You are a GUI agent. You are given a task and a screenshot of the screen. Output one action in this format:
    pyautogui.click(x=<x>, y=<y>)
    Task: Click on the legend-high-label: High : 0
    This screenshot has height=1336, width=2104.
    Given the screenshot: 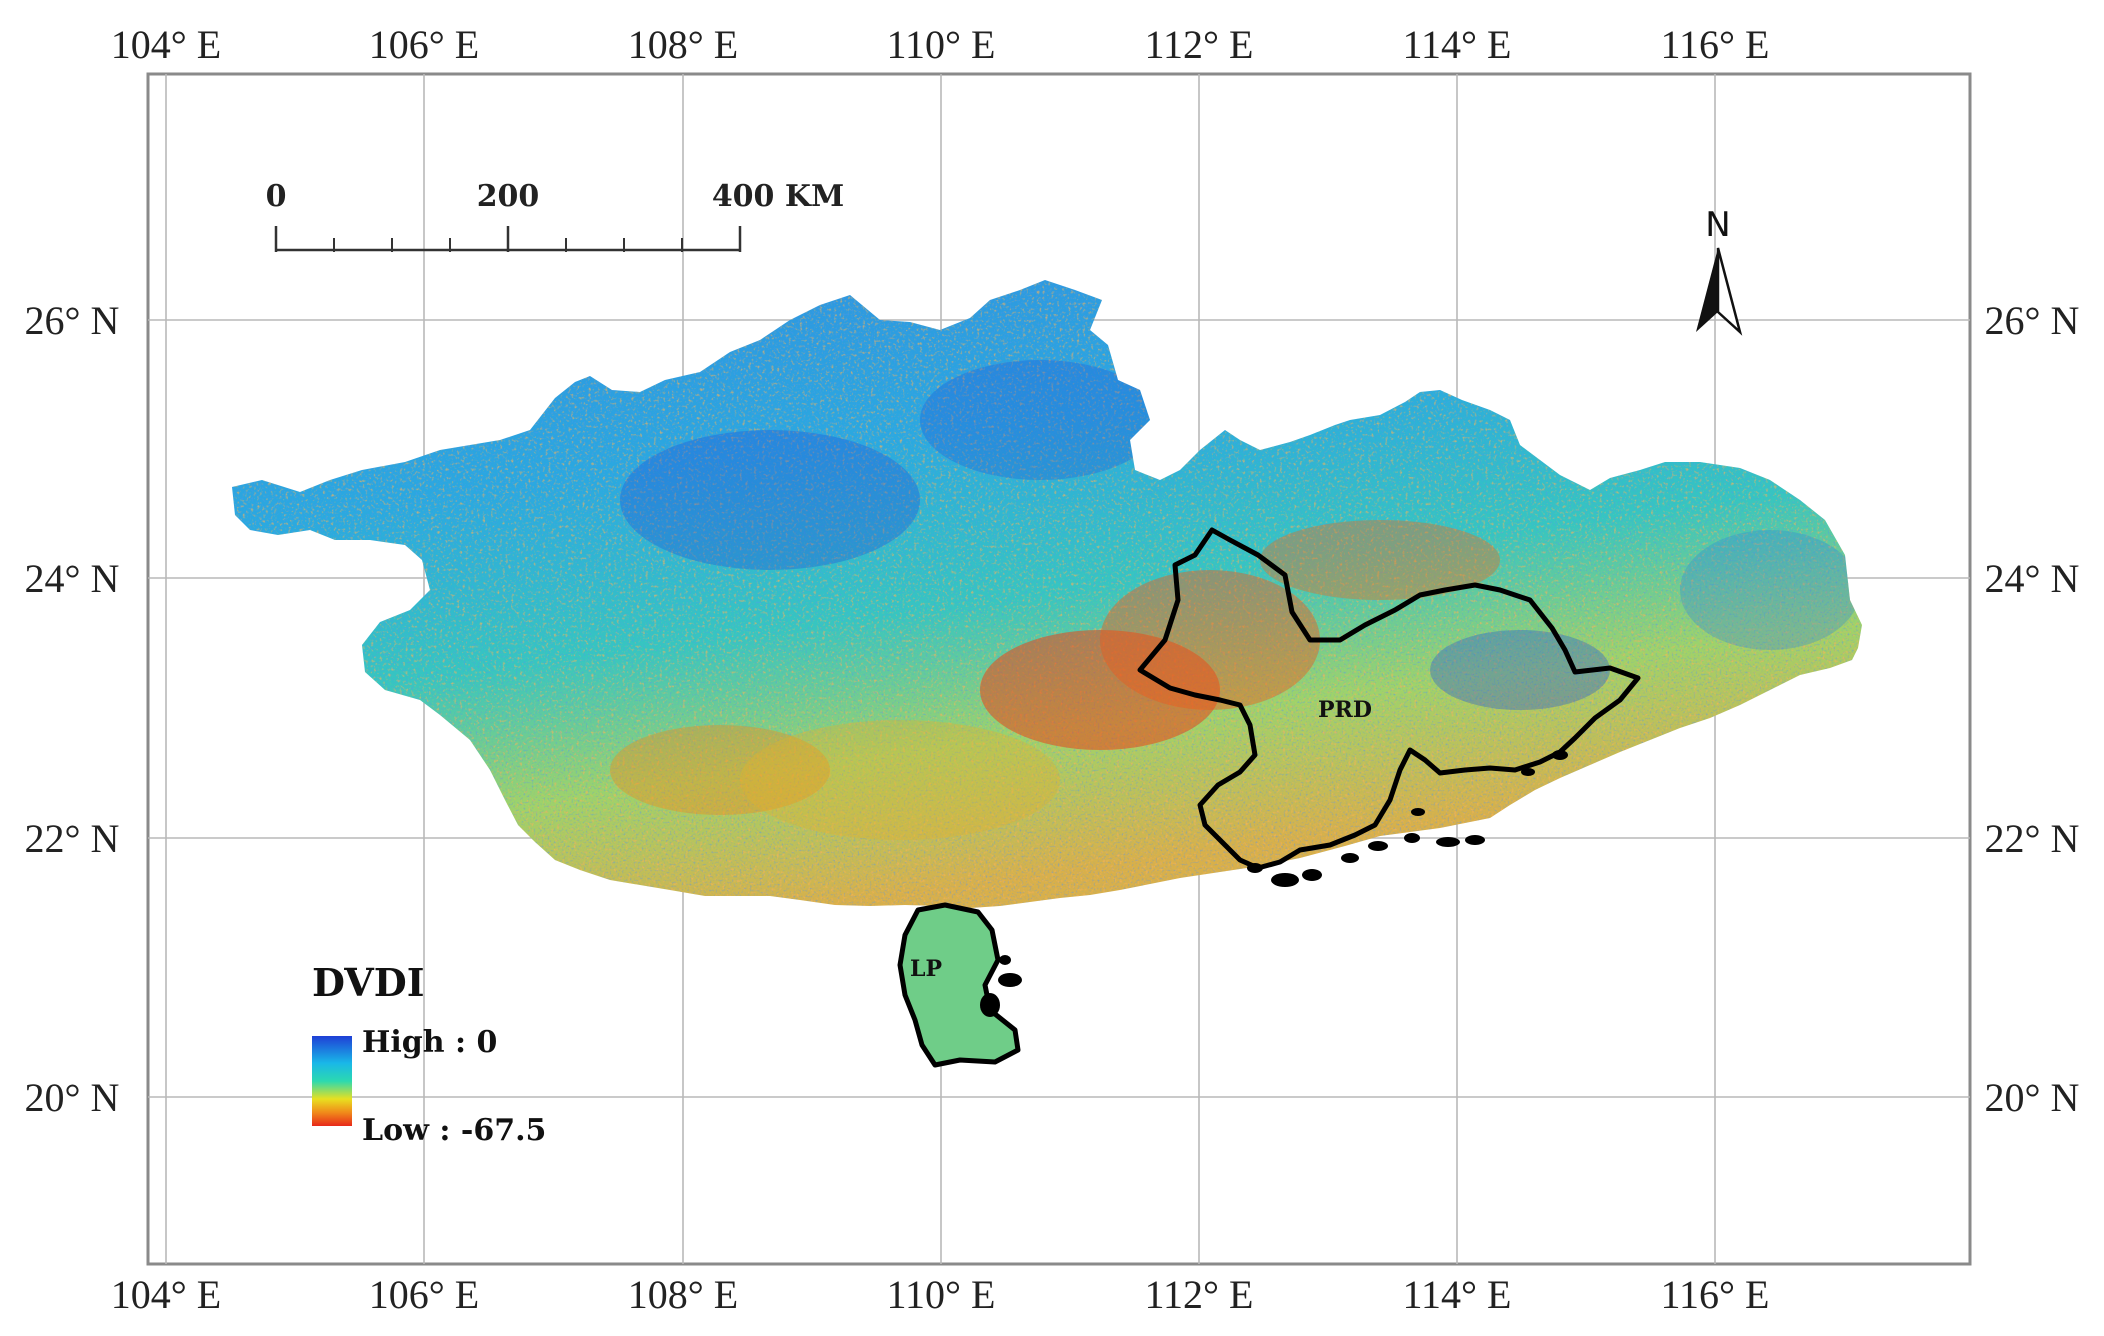 What is the action you would take?
    pyautogui.click(x=429, y=1042)
    